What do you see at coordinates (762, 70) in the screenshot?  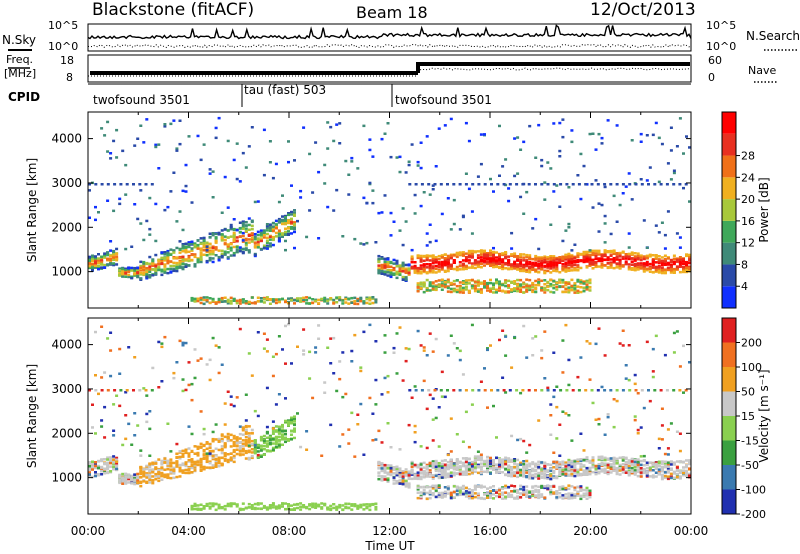 I see `nave-label: Nave` at bounding box center [762, 70].